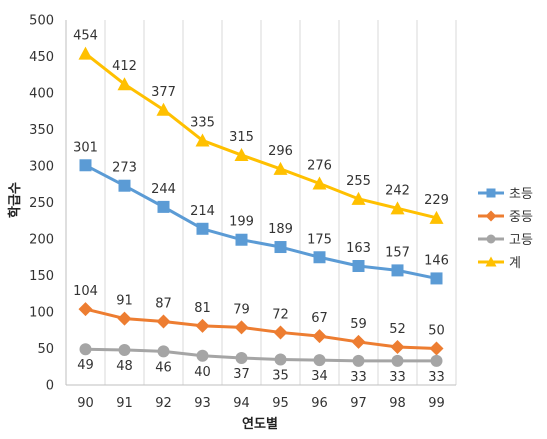  Describe the element at coordinates (163, 92) in the screenshot. I see `data-label: 377` at that location.